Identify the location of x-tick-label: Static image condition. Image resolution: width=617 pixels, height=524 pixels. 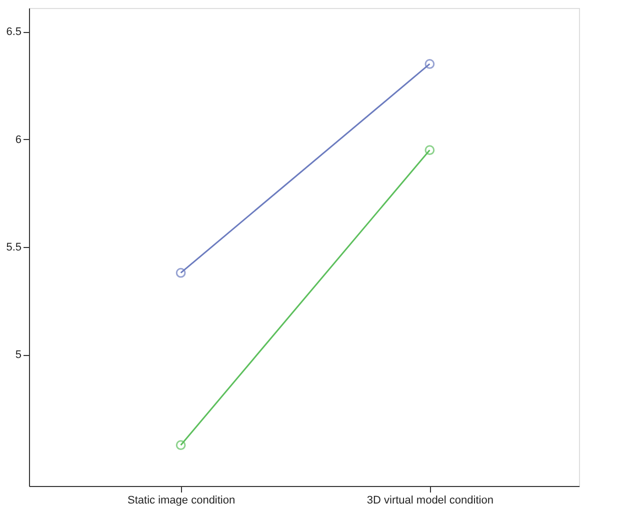
(181, 500).